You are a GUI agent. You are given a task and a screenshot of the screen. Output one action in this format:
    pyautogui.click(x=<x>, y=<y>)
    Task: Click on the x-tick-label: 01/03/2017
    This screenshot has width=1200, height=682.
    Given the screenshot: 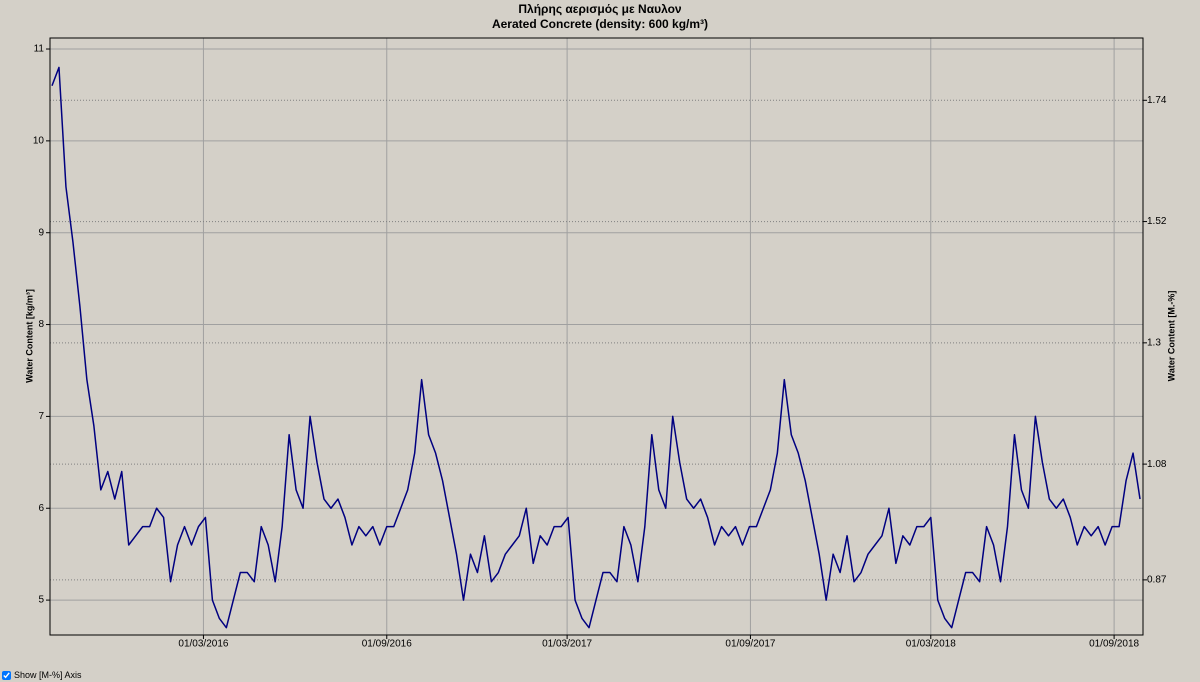 What is the action you would take?
    pyautogui.click(x=567, y=644)
    